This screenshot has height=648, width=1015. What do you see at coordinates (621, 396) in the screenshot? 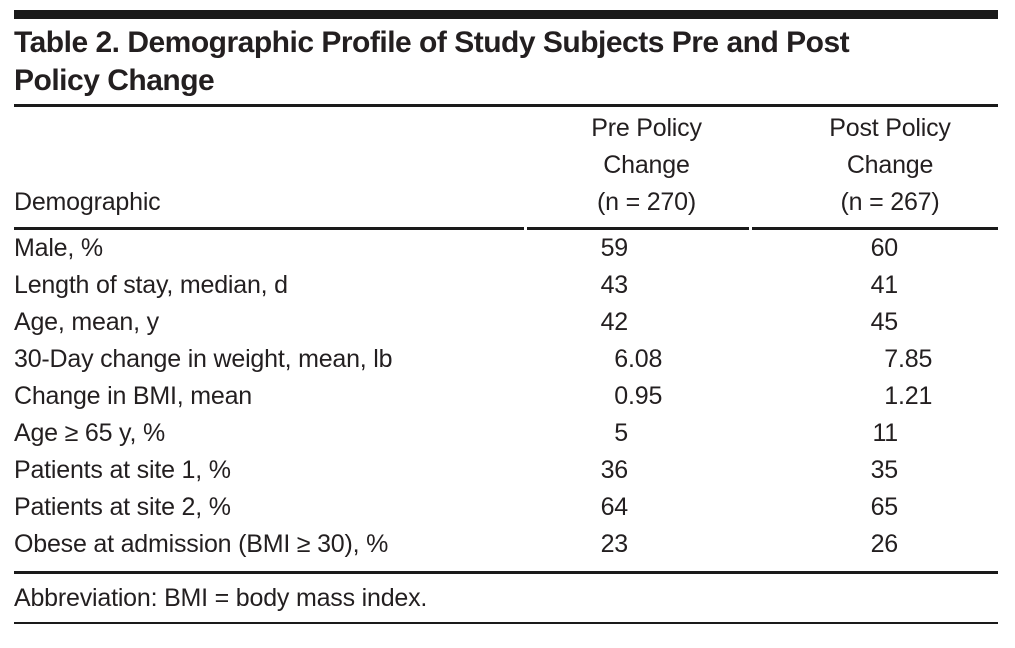
I see `value-integer-part: 0` at bounding box center [621, 396].